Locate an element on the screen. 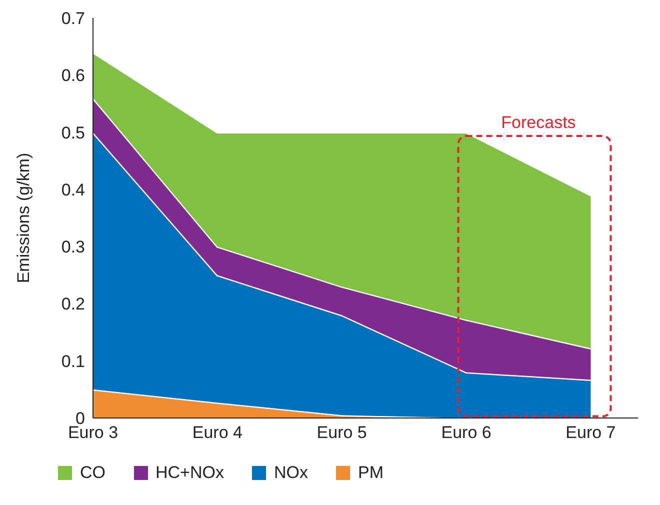  x-tick-label: Euro 6 is located at coordinates (466, 432).